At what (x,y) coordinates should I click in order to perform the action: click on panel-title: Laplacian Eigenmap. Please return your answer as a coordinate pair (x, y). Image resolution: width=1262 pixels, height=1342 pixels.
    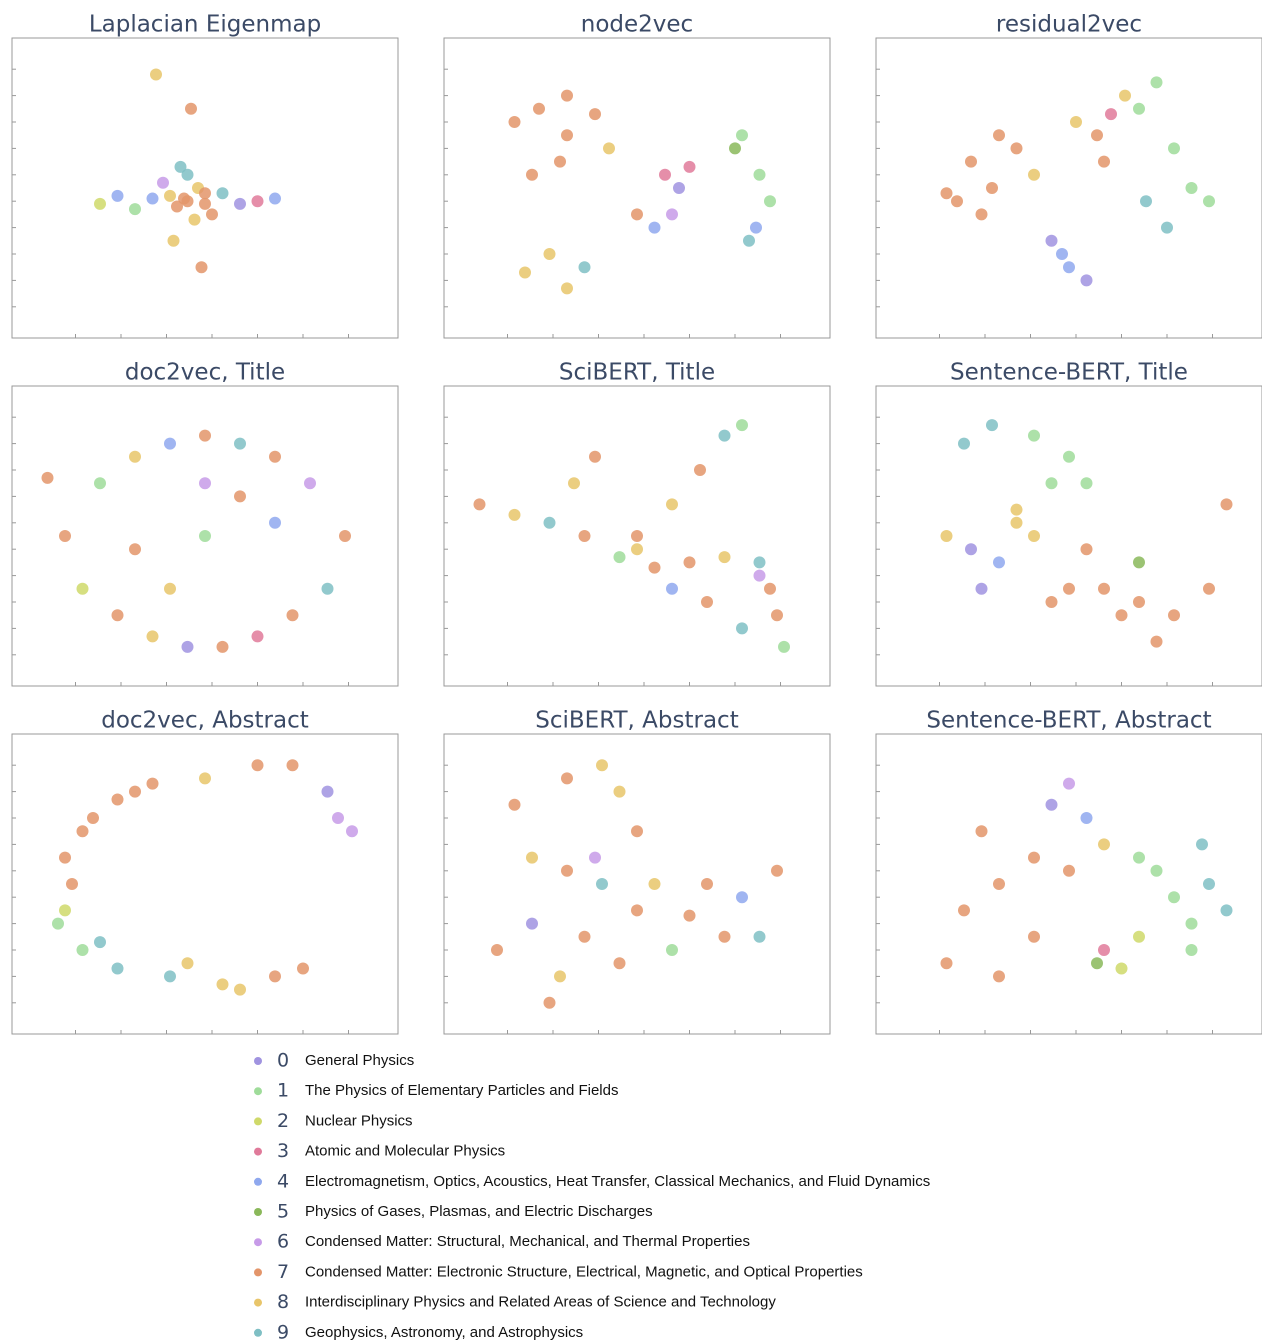
    Looking at the image, I should click on (205, 25).